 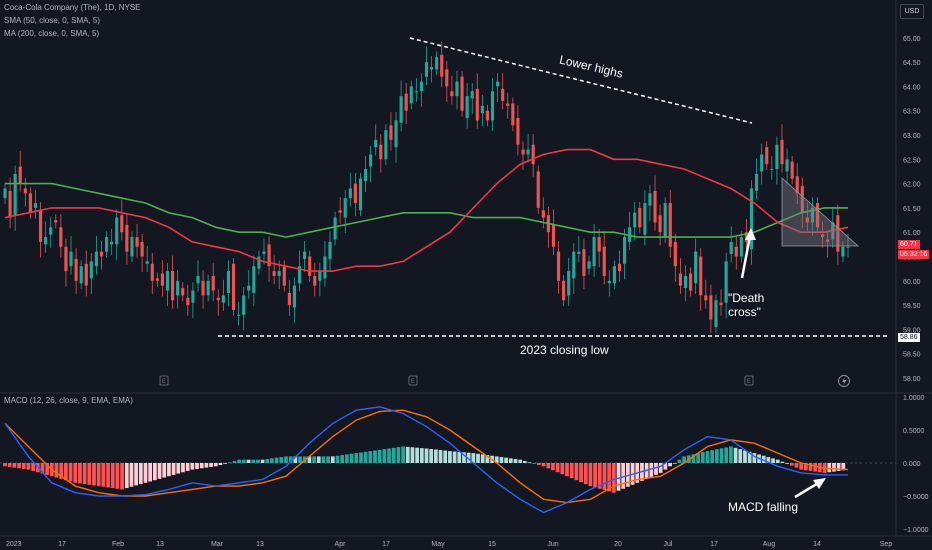 What do you see at coordinates (744, 312) in the screenshot?
I see `death-cross-label-2: cross"` at bounding box center [744, 312].